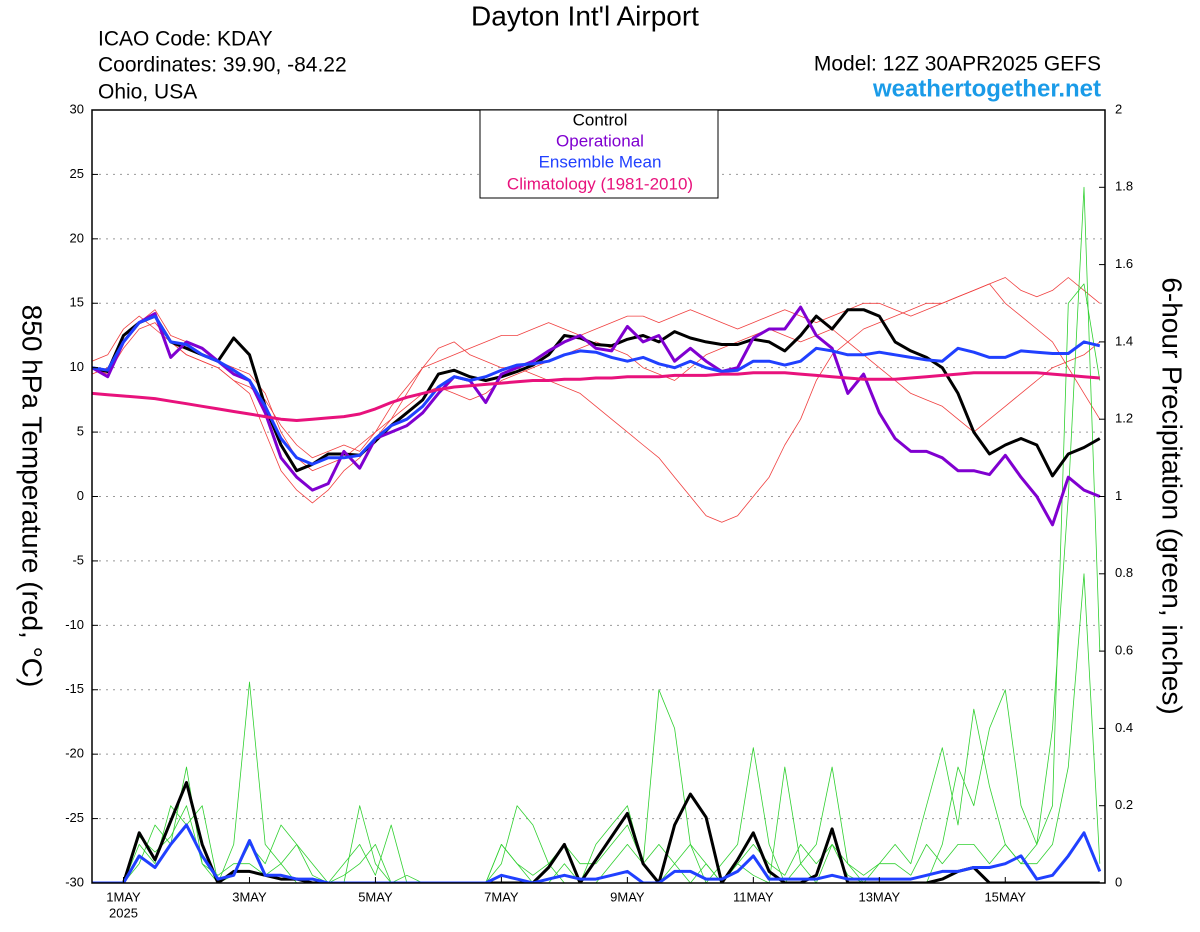  Describe the element at coordinates (957, 64) in the screenshot. I see `model-info: Model: 12Z 30APR2025 GEFS` at that location.